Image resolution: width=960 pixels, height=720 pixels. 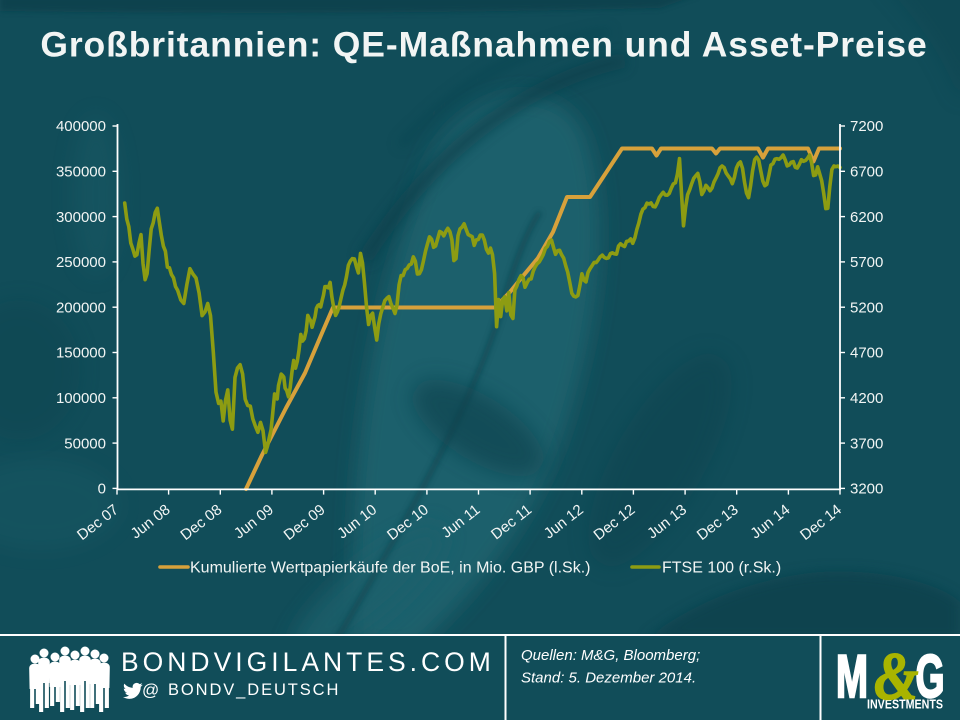 What do you see at coordinates (866, 489) in the screenshot?
I see `svg-text: 3200` at bounding box center [866, 489].